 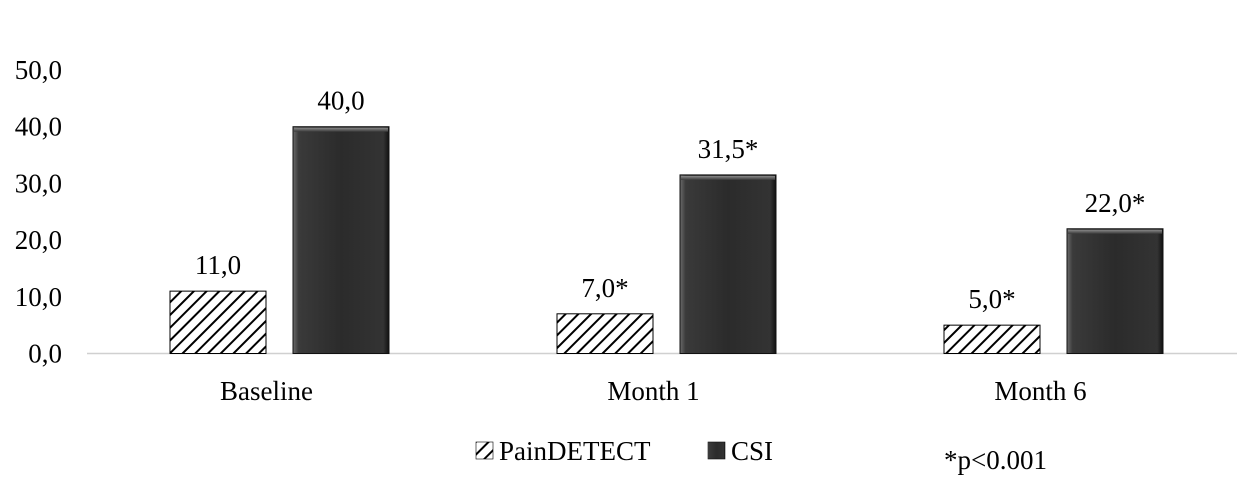 I want to click on y-tick-label: 50,0, so click(x=38, y=70).